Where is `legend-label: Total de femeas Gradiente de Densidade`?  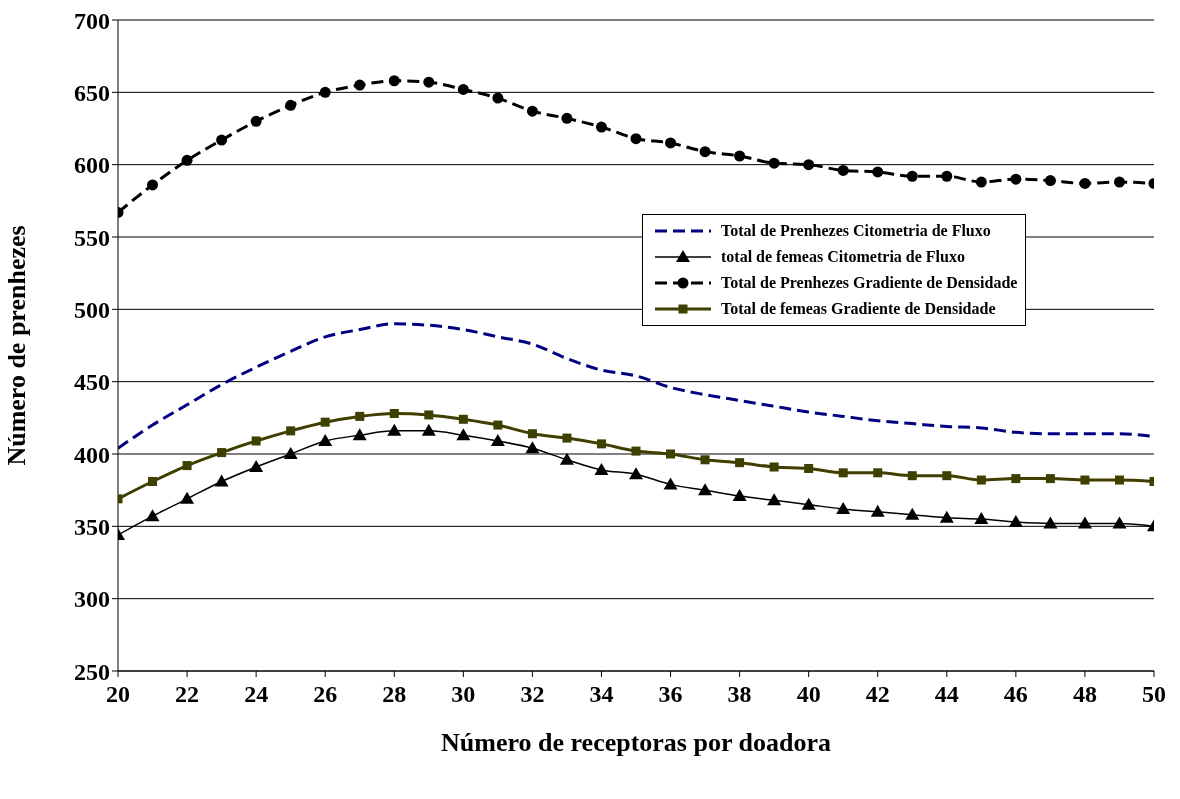
legend-label: Total de femeas Gradiente de Densidade is located at coordinates (858, 309).